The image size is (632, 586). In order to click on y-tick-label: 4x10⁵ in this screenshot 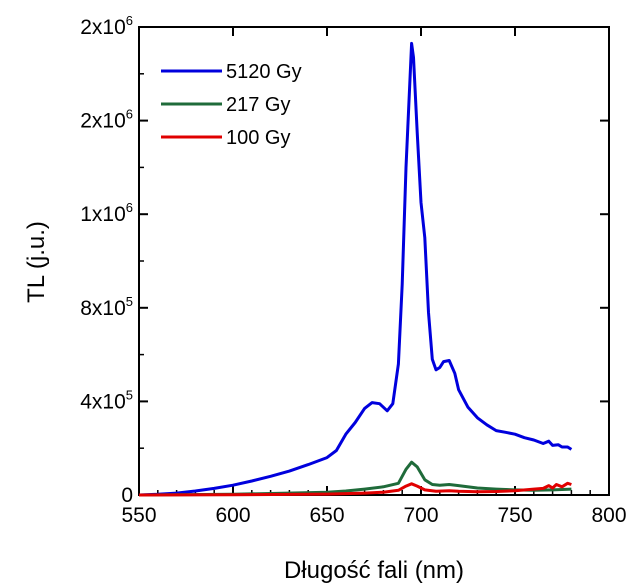, I will do `click(106, 400)`.